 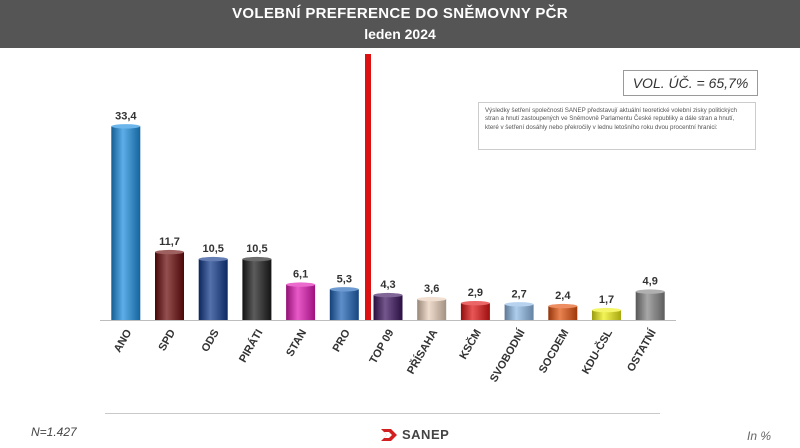 I want to click on bar-přísaha, so click(x=432, y=309).